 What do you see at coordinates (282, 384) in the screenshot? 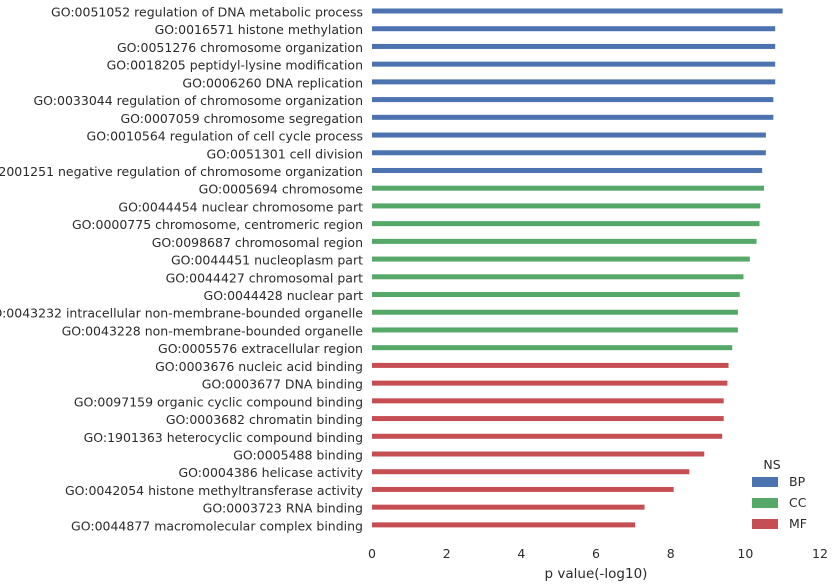
I see `category-label: GO:0003677 DNA binding` at bounding box center [282, 384].